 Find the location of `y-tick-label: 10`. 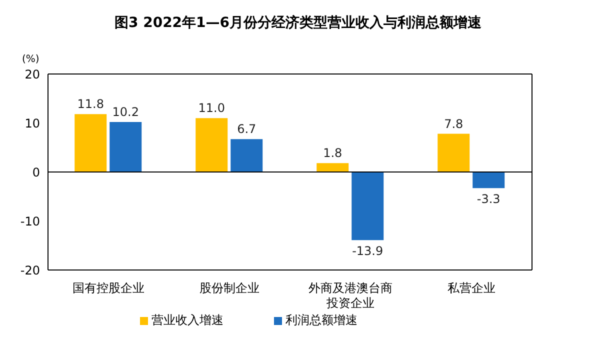

y-tick-label: 10 is located at coordinates (32, 123).